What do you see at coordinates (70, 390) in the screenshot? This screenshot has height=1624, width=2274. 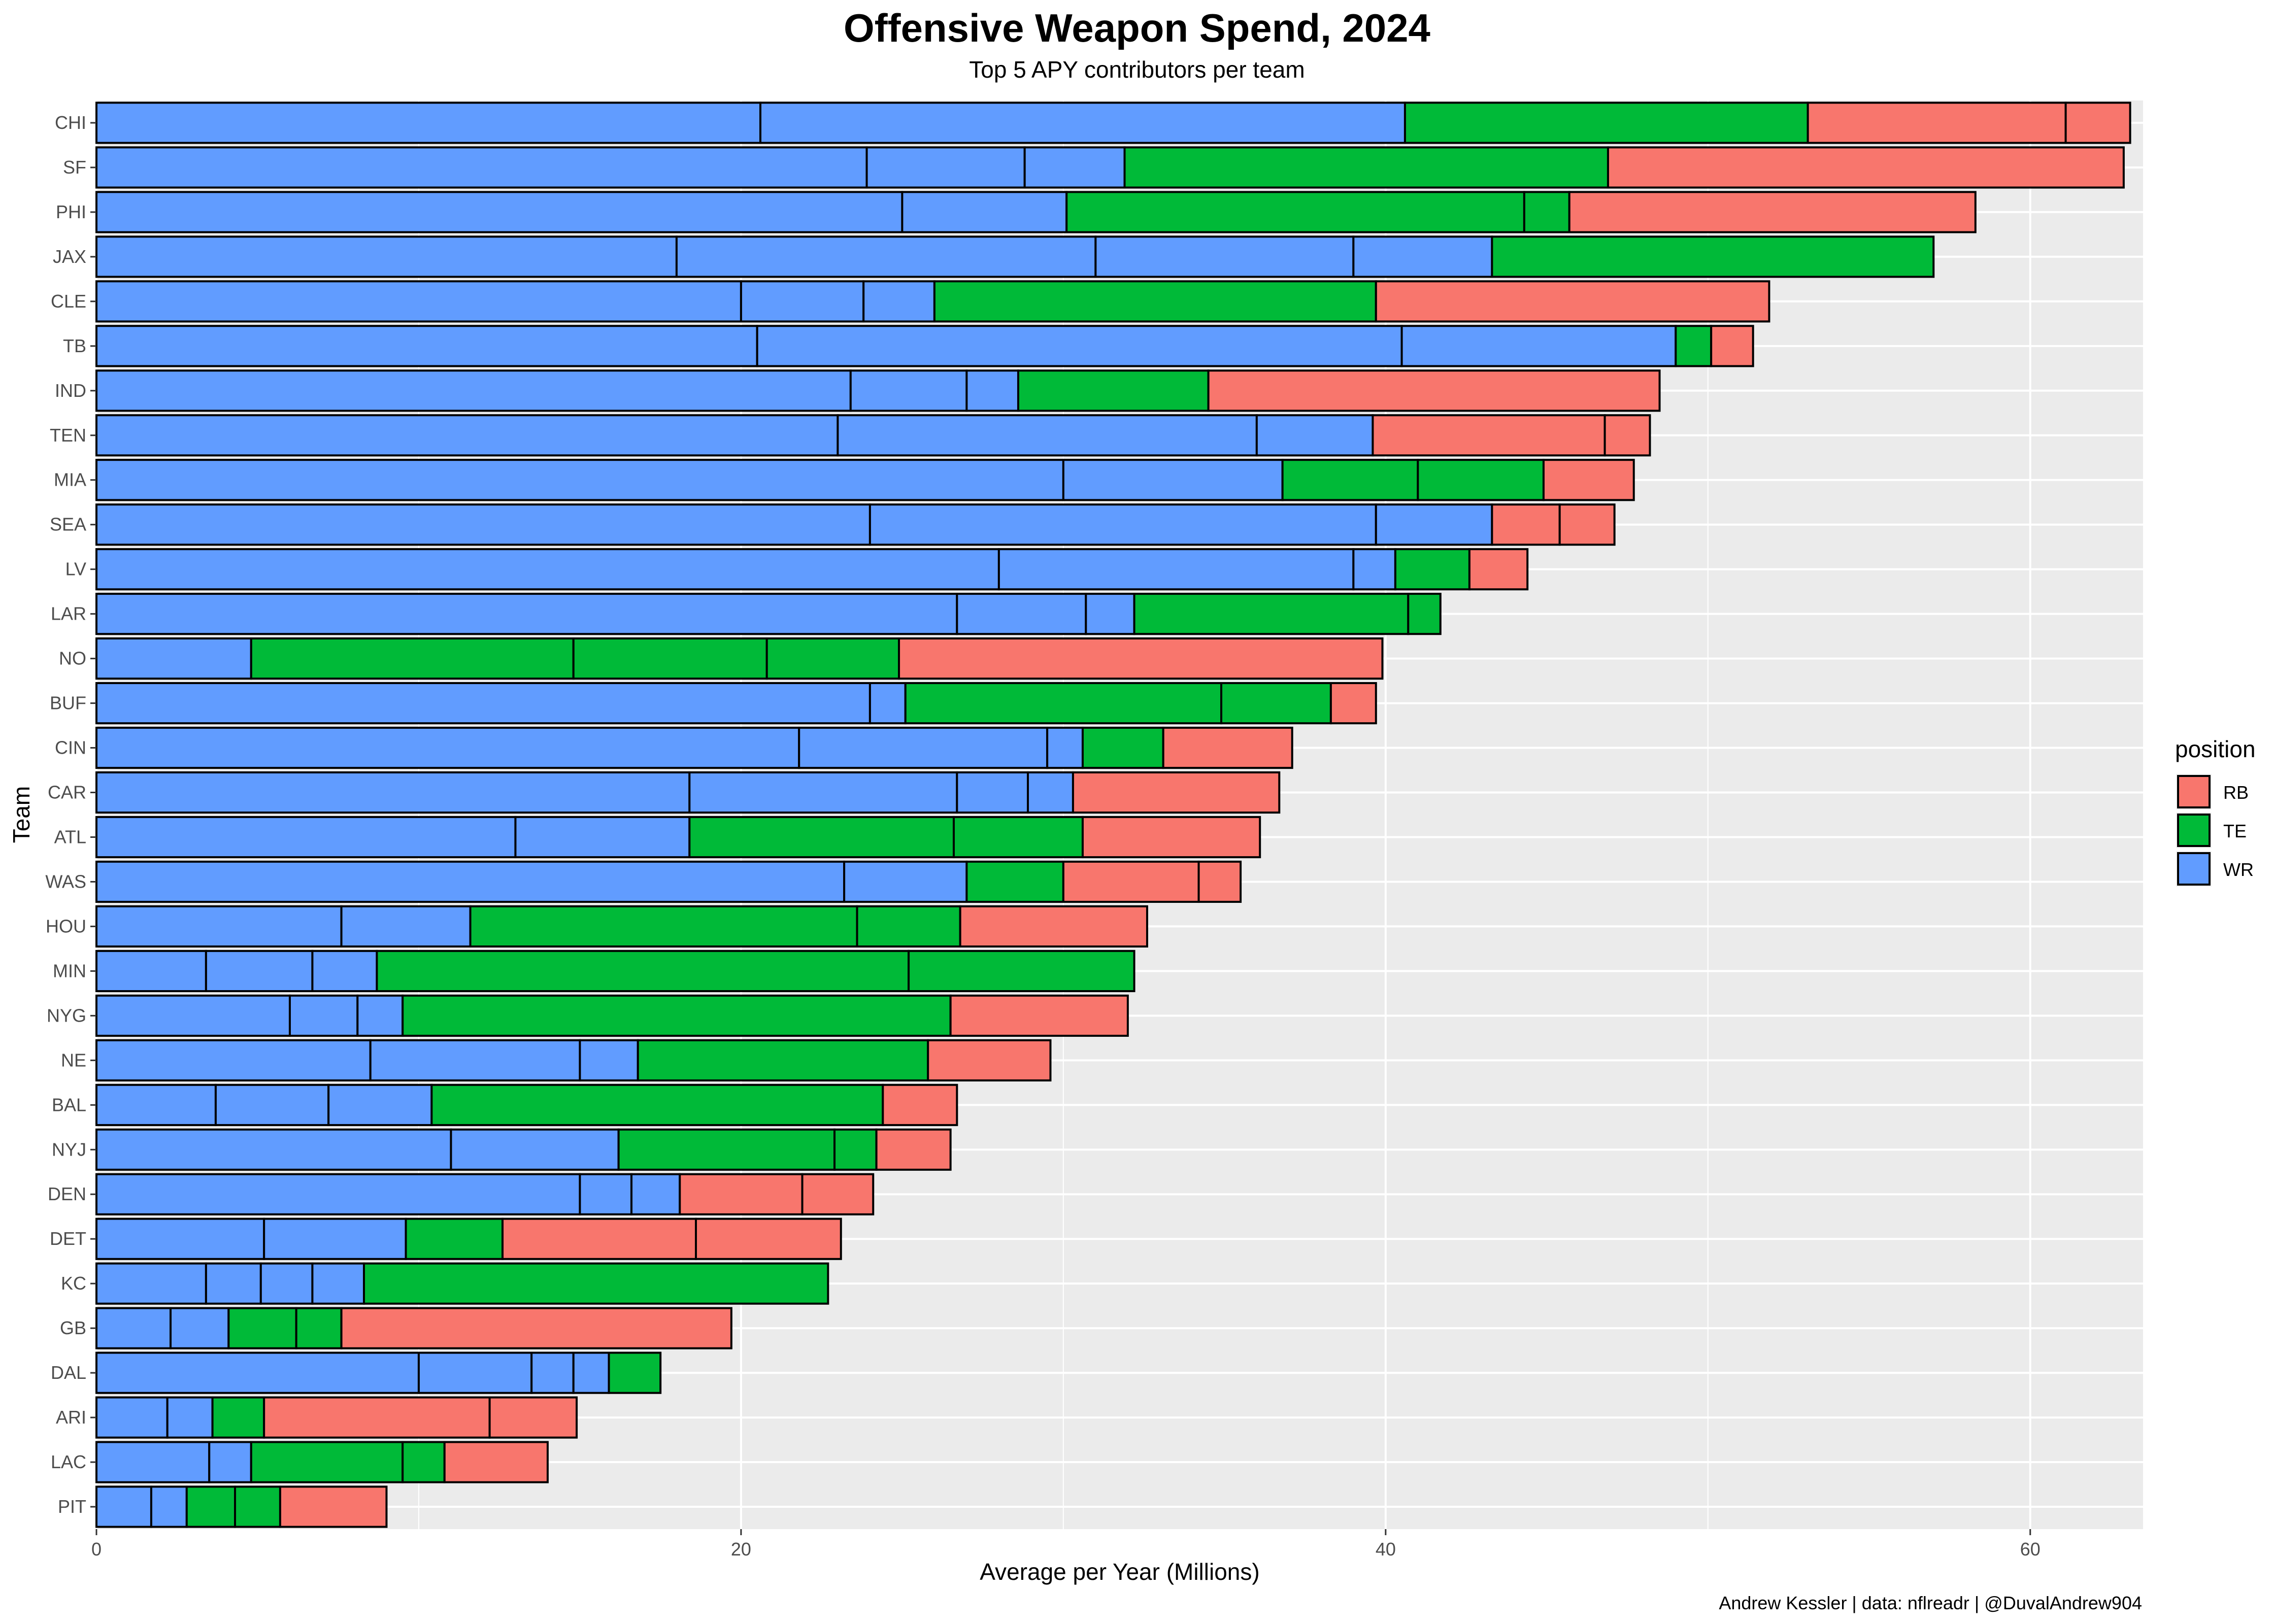 I see `y-tick-label: IND` at bounding box center [70, 390].